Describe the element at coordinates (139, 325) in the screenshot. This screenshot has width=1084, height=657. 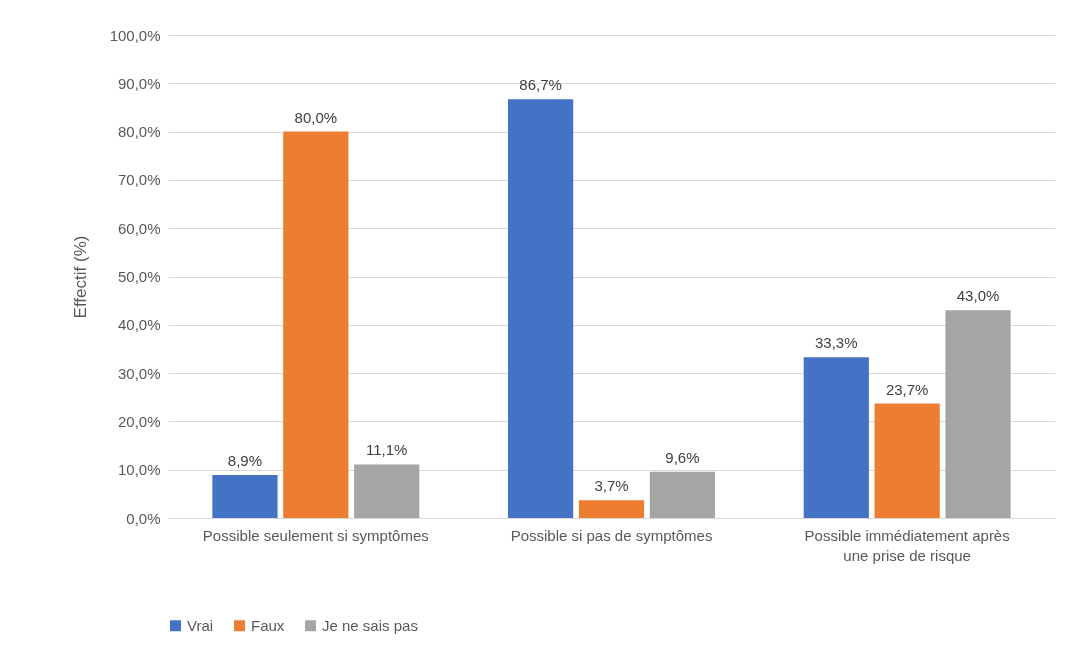
I see `y-tick-label: 40,0%` at that location.